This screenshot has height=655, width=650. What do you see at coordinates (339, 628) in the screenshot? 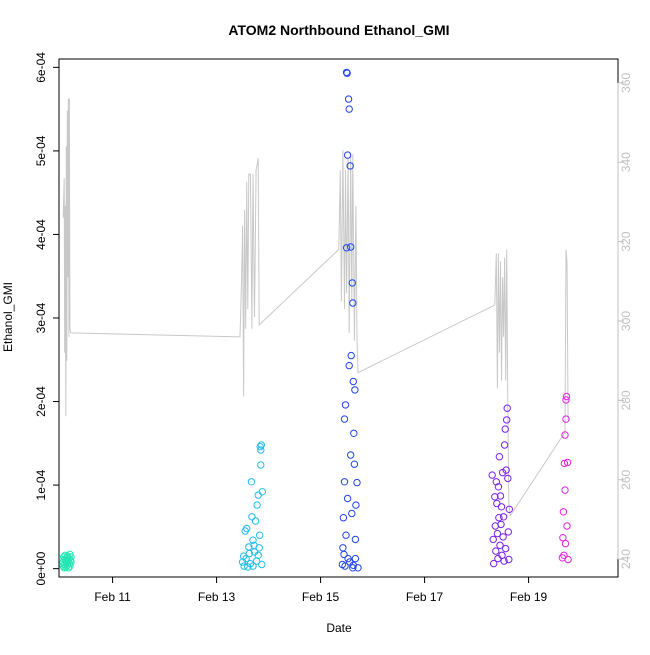
I see `x-axis-label: Date` at bounding box center [339, 628].